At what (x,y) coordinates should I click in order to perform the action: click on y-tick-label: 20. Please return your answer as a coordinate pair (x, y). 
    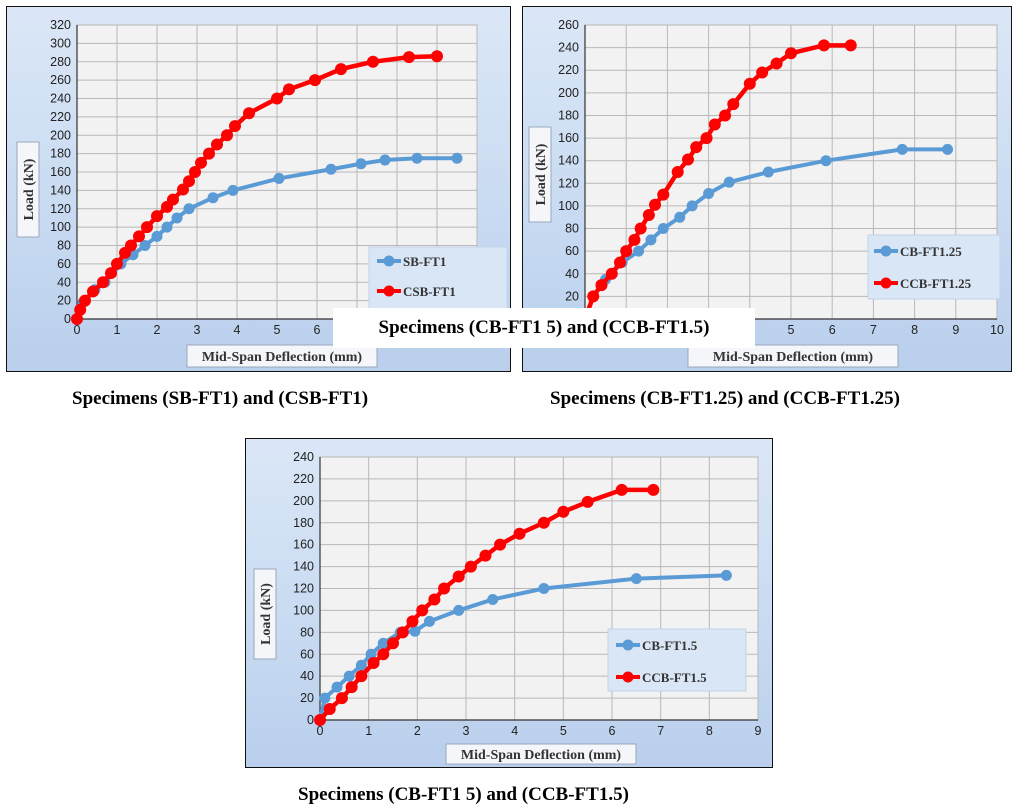
    Looking at the image, I should click on (307, 698).